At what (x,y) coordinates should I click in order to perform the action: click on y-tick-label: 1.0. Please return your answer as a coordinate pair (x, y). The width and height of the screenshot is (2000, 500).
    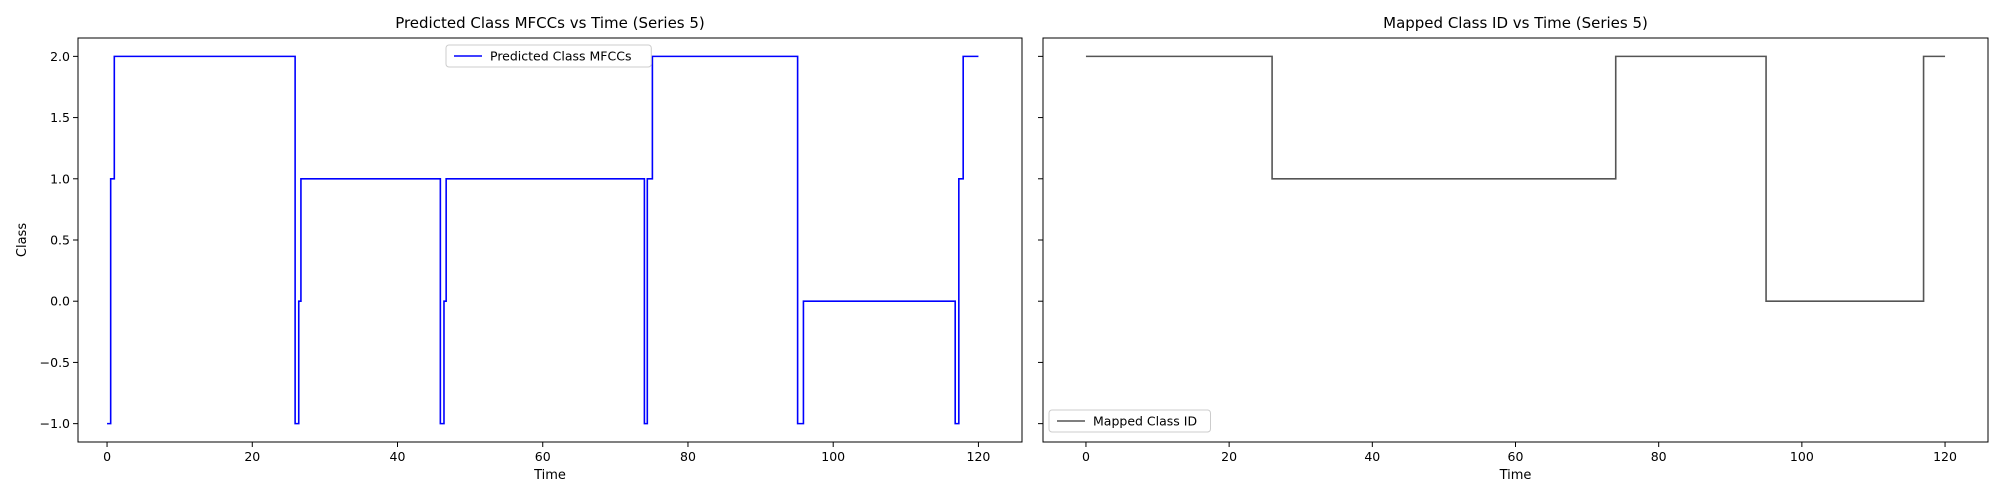
    Looking at the image, I should click on (60, 178).